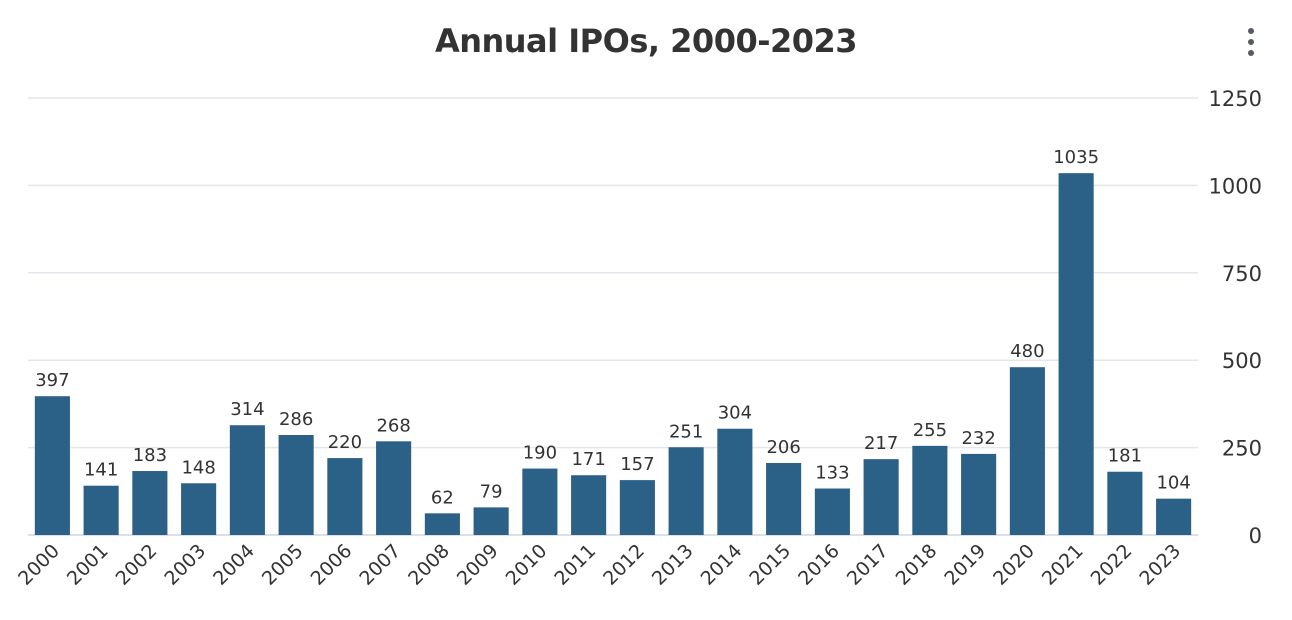 This screenshot has width=1292, height=620. What do you see at coordinates (930, 430) in the screenshot?
I see `data-label: 255` at bounding box center [930, 430].